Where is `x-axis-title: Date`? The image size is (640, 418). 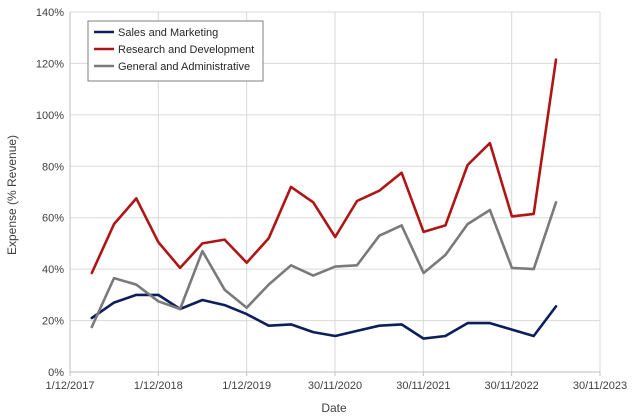 x-axis-title: Date is located at coordinates (334, 408).